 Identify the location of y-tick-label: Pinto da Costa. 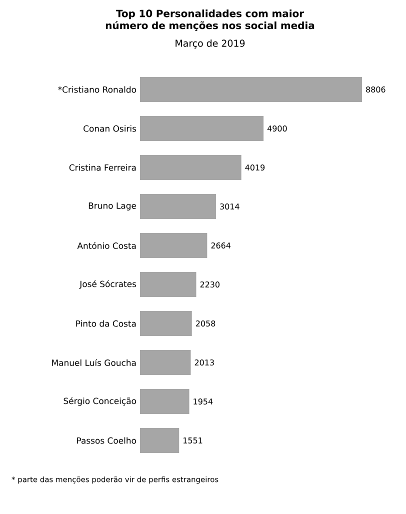
(106, 323).